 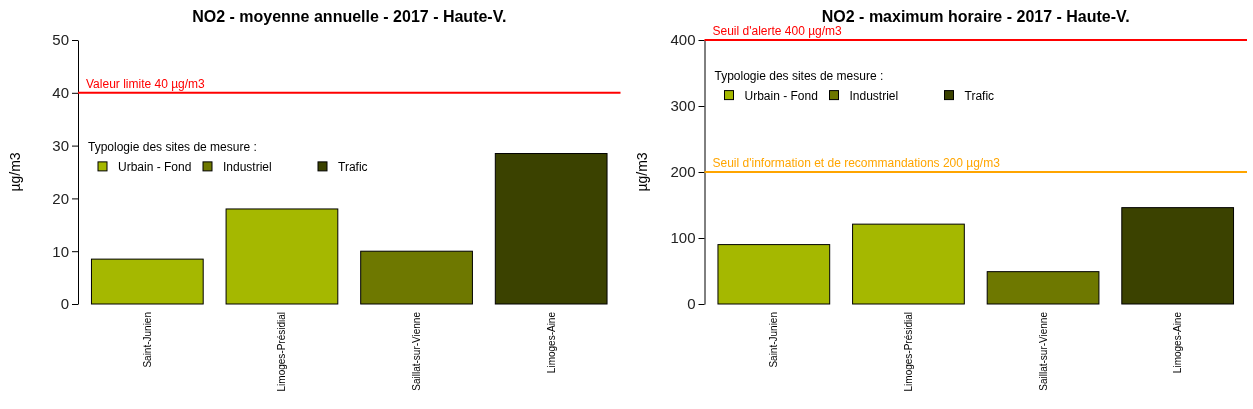 What do you see at coordinates (349, 16) in the screenshot?
I see `chart-title: NO2 - moyenne annuelle - 2017 - Haute-V.` at bounding box center [349, 16].